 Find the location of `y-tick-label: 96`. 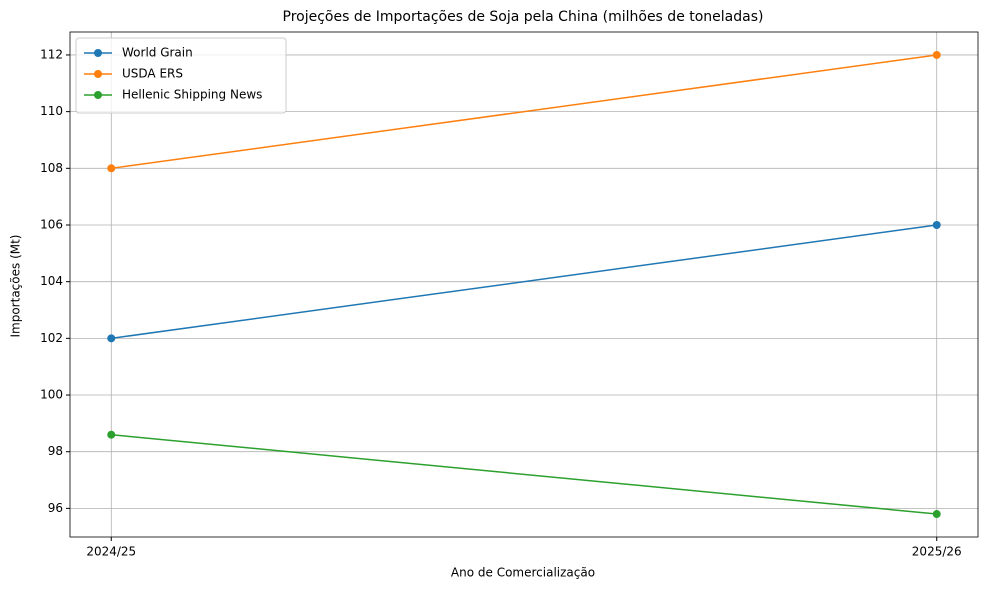

y-tick-label: 96 is located at coordinates (55, 508).